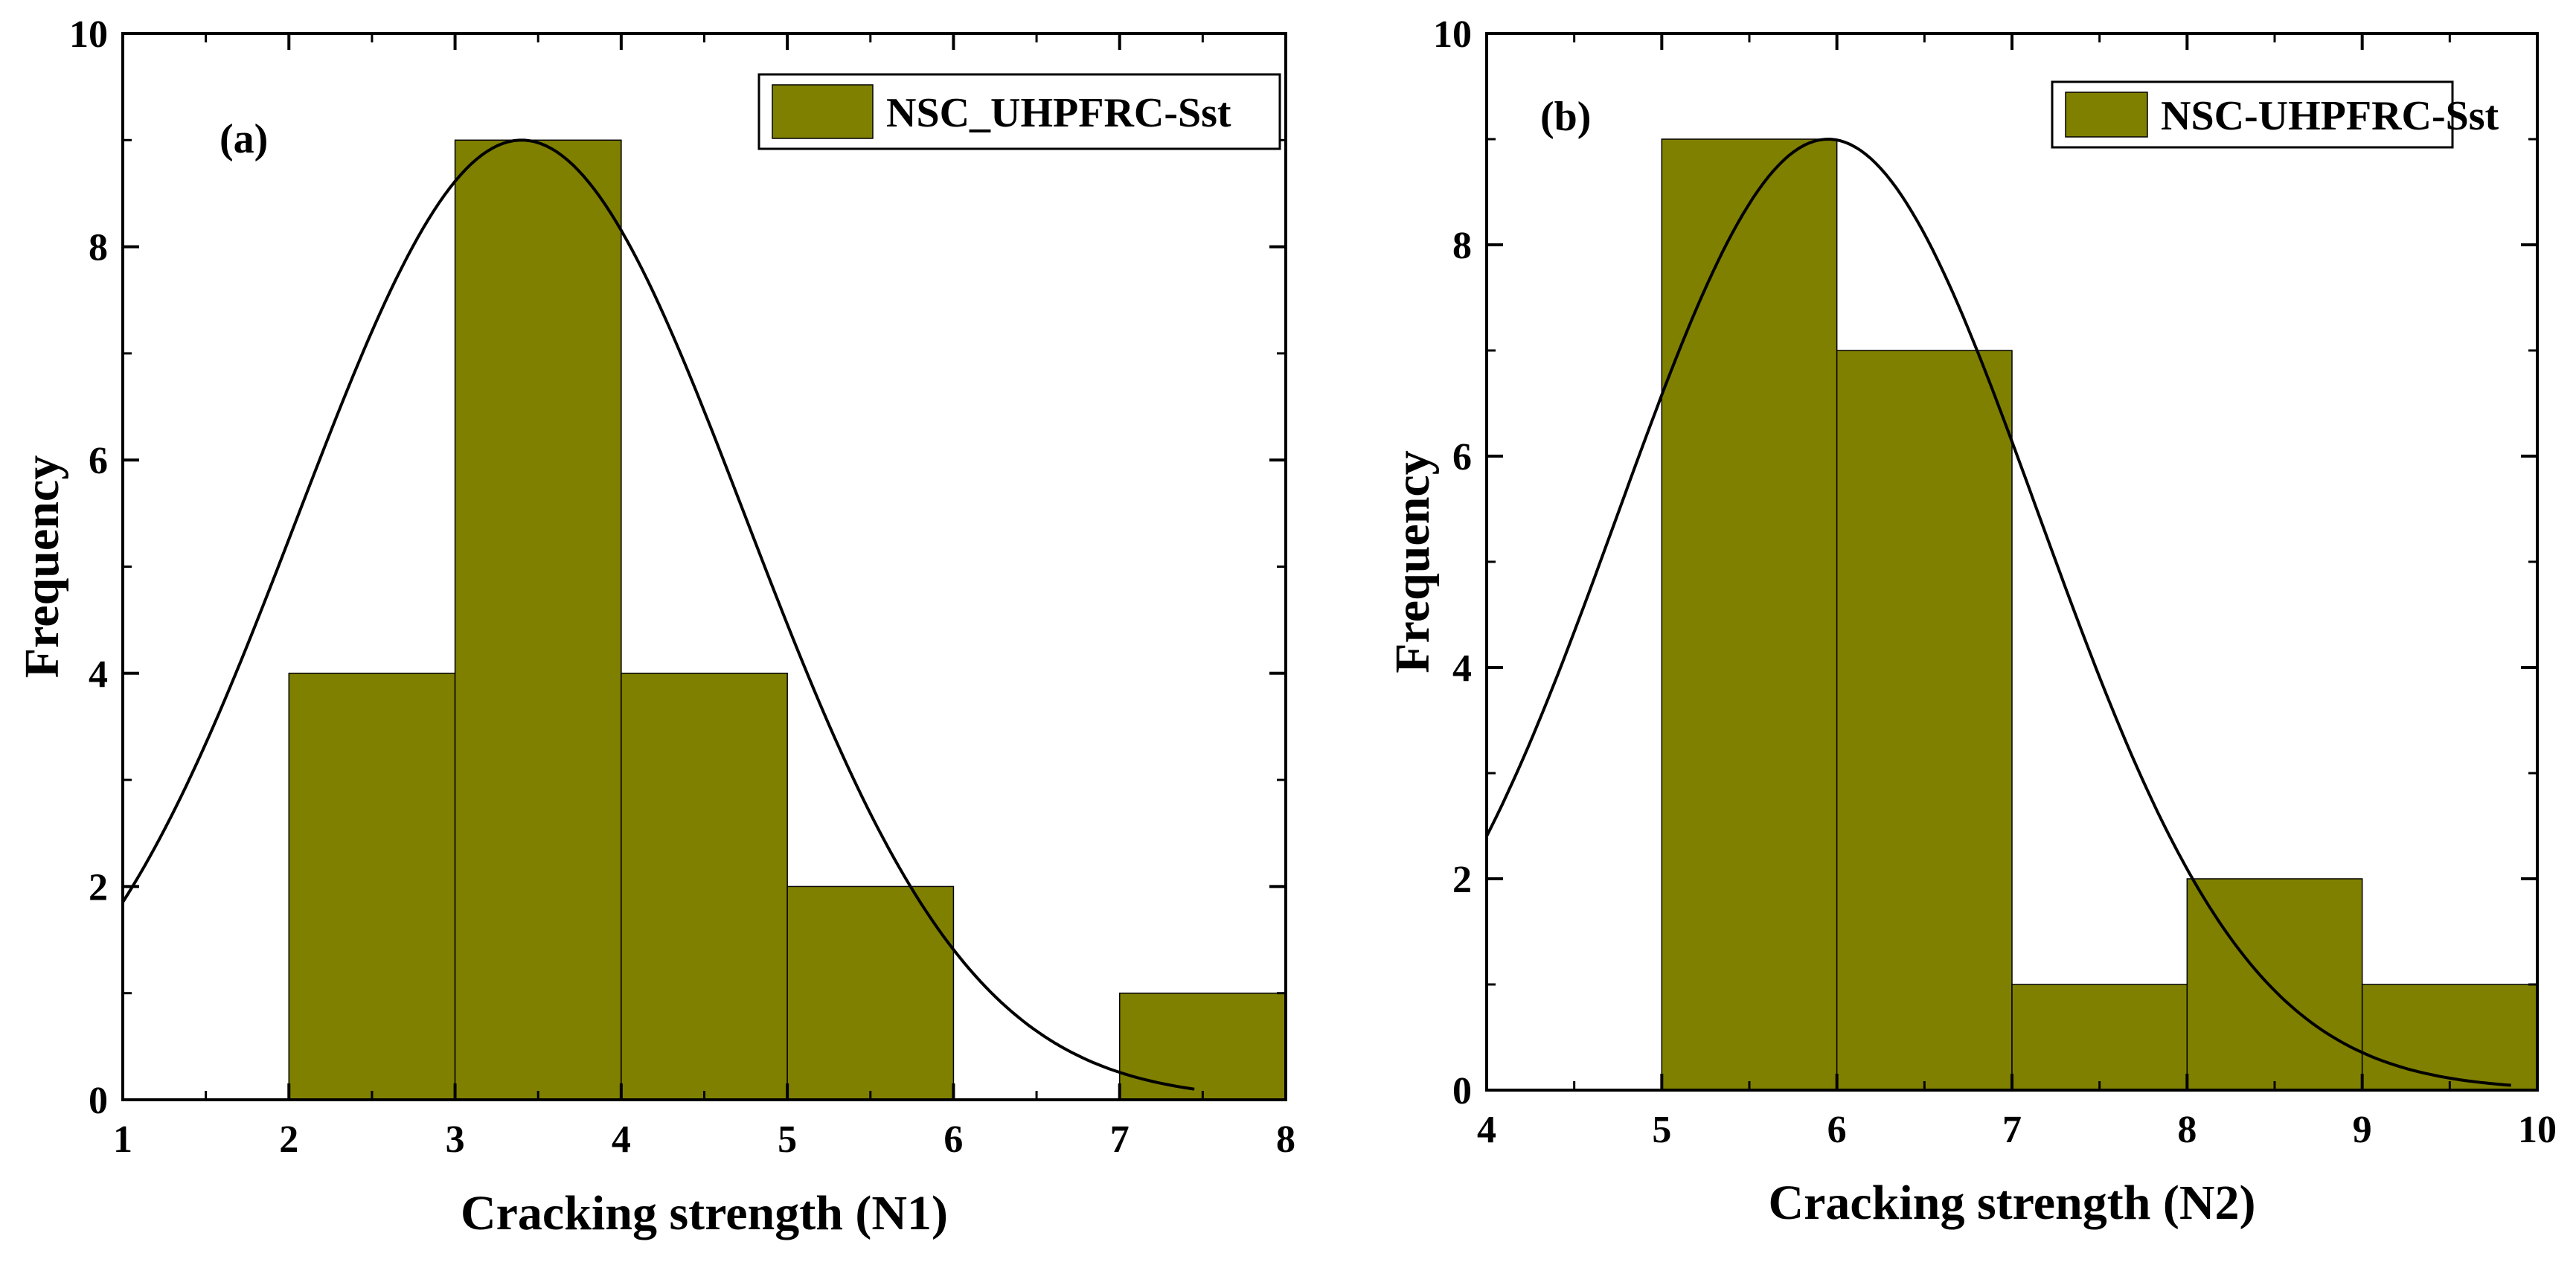  Describe the element at coordinates (1565, 117) in the screenshot. I see `panel-label: (b)` at that location.